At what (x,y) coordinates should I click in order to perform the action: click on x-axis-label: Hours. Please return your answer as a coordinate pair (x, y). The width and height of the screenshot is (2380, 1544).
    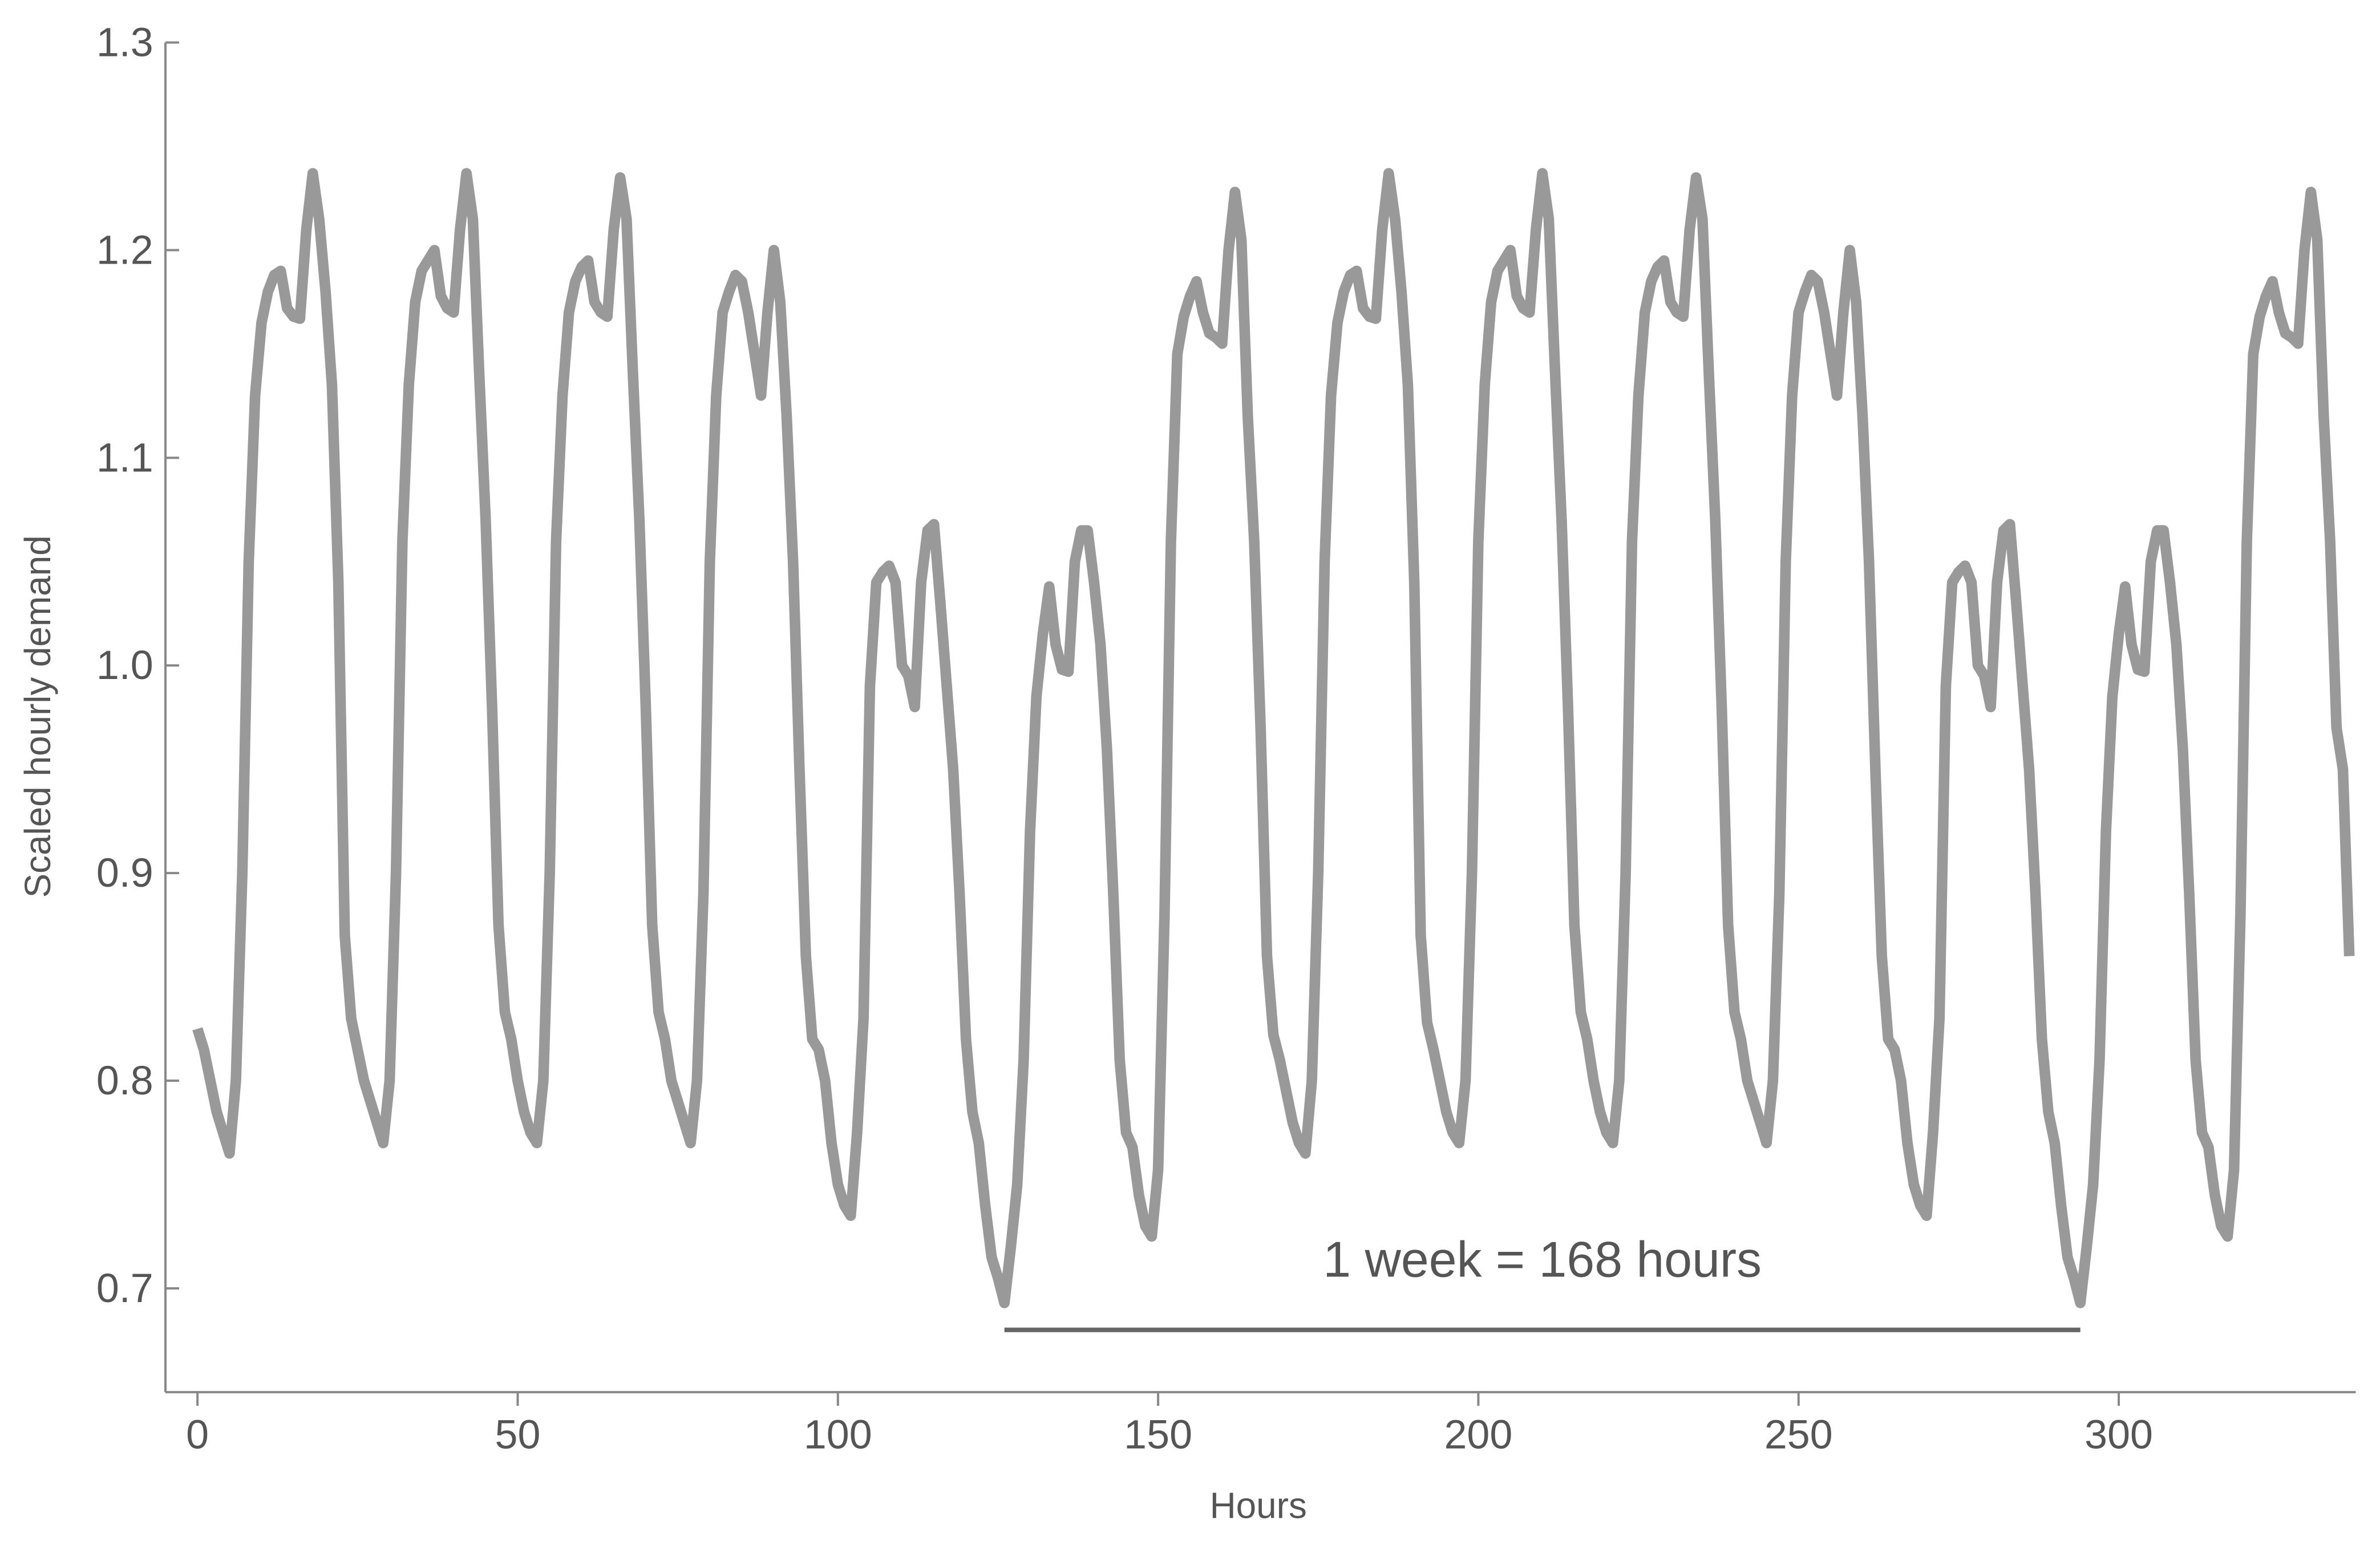
    Looking at the image, I should click on (1258, 1505).